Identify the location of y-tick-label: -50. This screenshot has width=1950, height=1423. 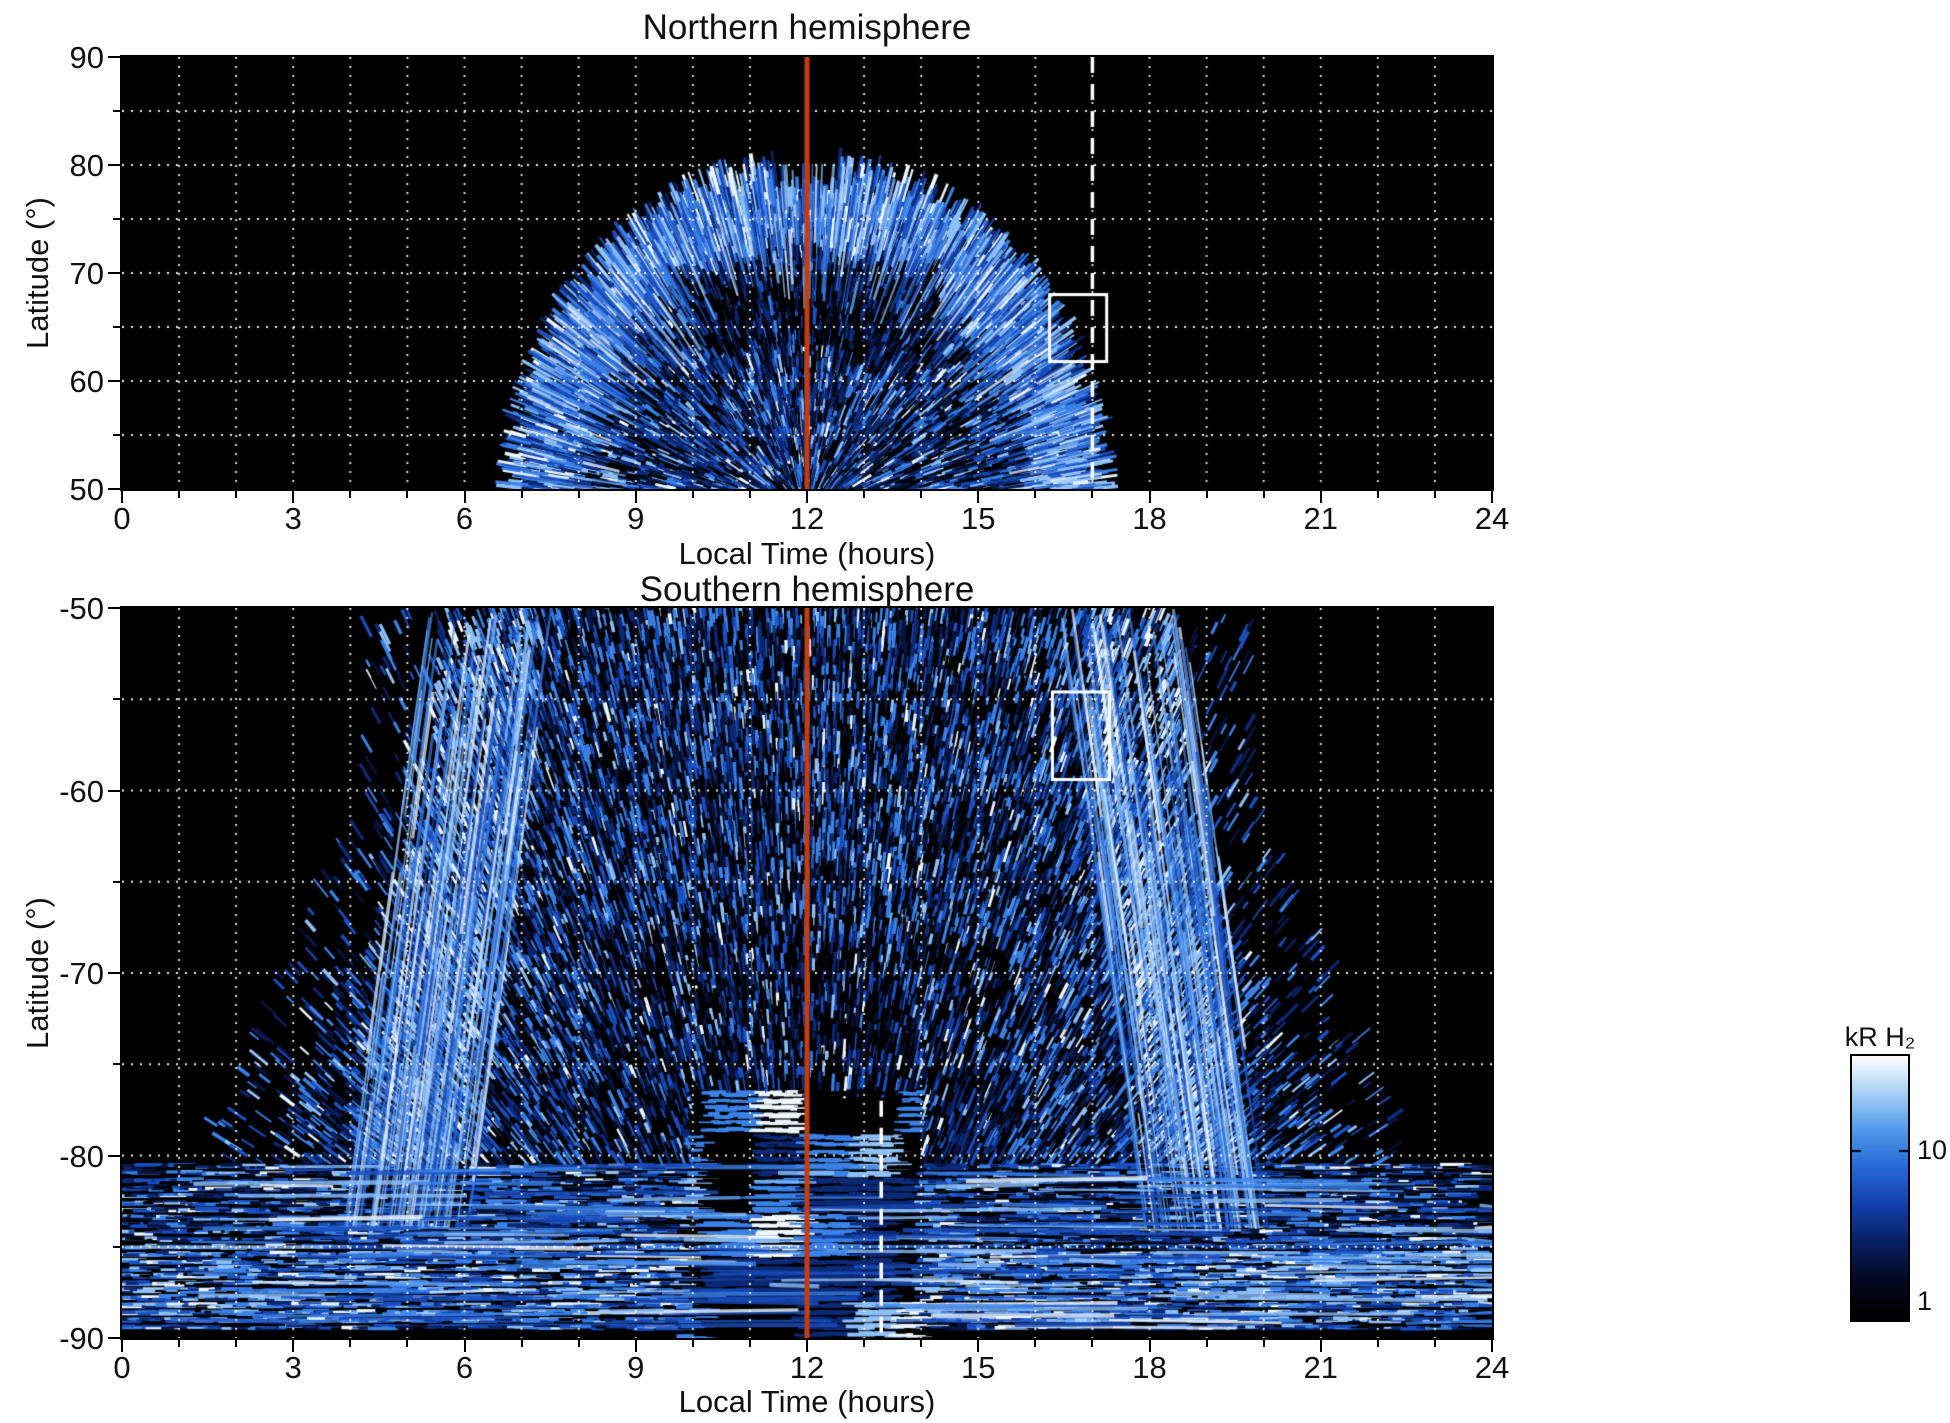
(81, 608).